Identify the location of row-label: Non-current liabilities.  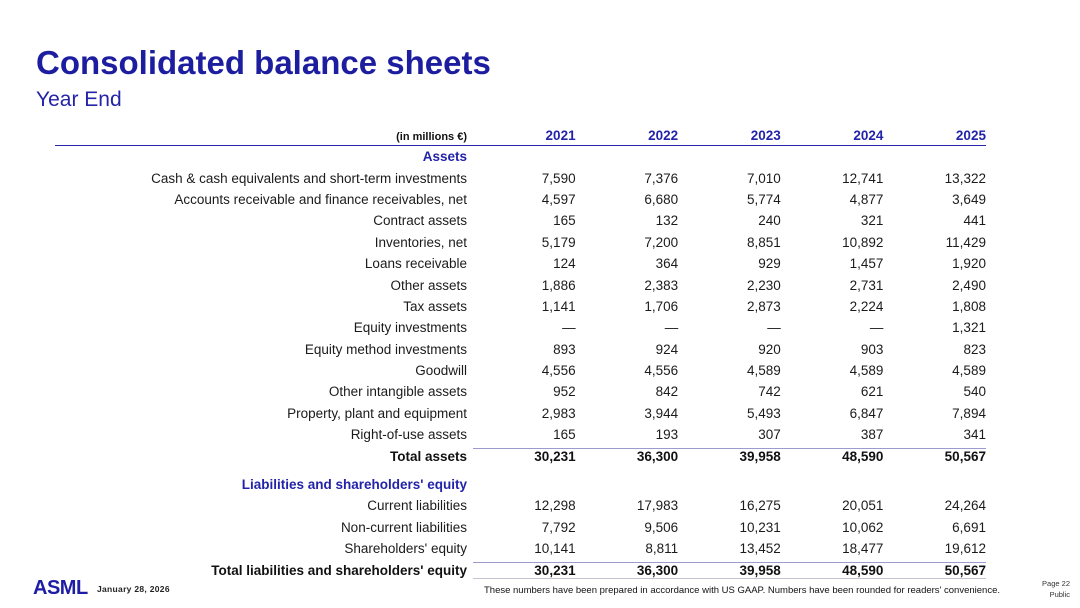
(403, 527).